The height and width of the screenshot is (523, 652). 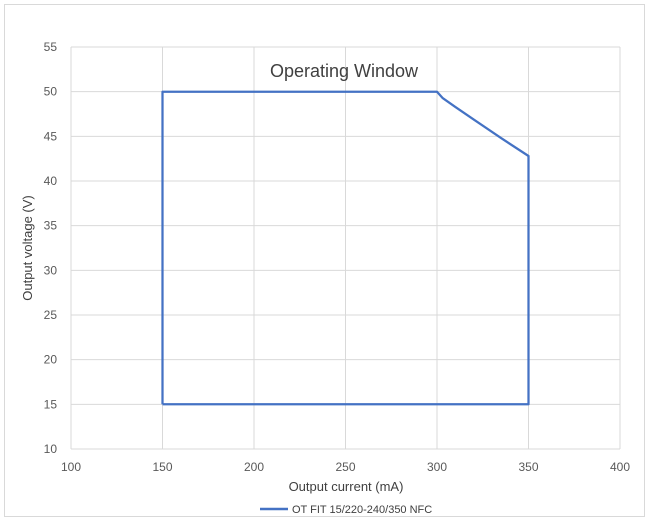 What do you see at coordinates (346, 486) in the screenshot?
I see `x-axis-title: Output current (mA)` at bounding box center [346, 486].